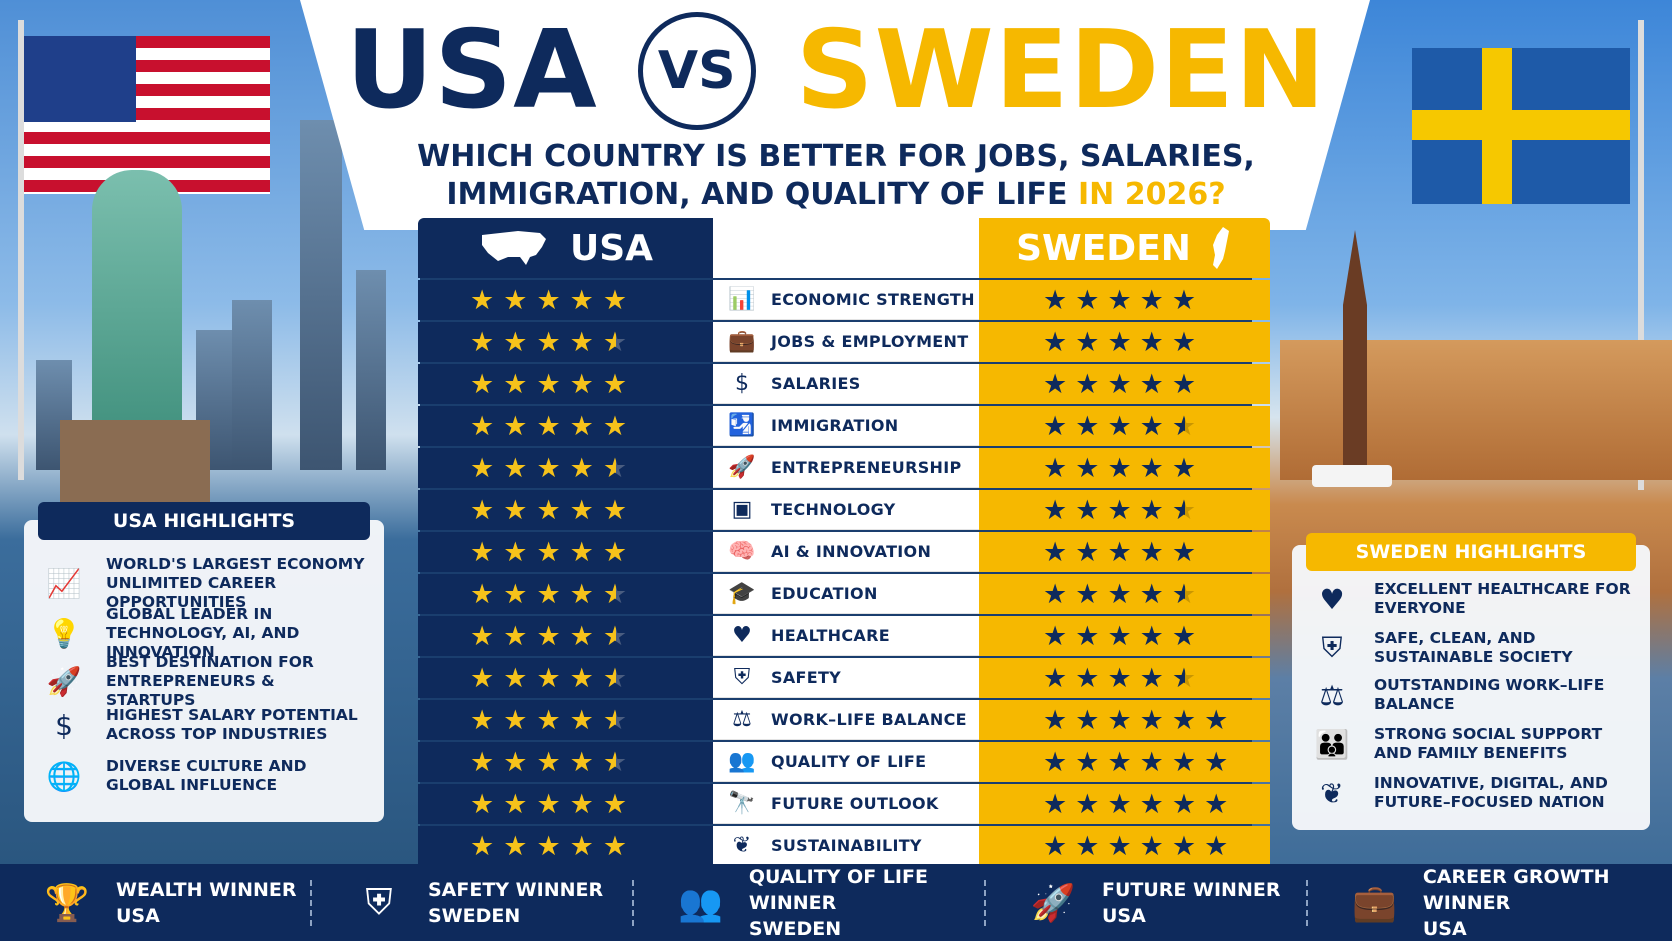  Describe the element at coordinates (844, 804) in the screenshot. I see `table-row: ★ ★ ★ ★ ★ 🔭 FUTURE OUTLOOK ★ ★ ★ ★ ★ ★` at that location.